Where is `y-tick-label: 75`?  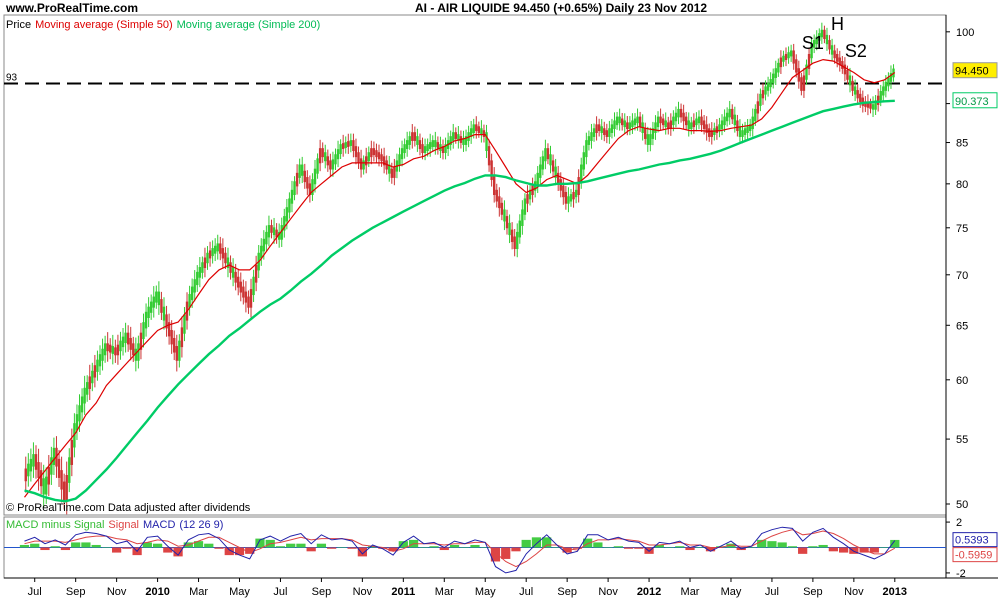 y-tick-label: 75 is located at coordinates (962, 229).